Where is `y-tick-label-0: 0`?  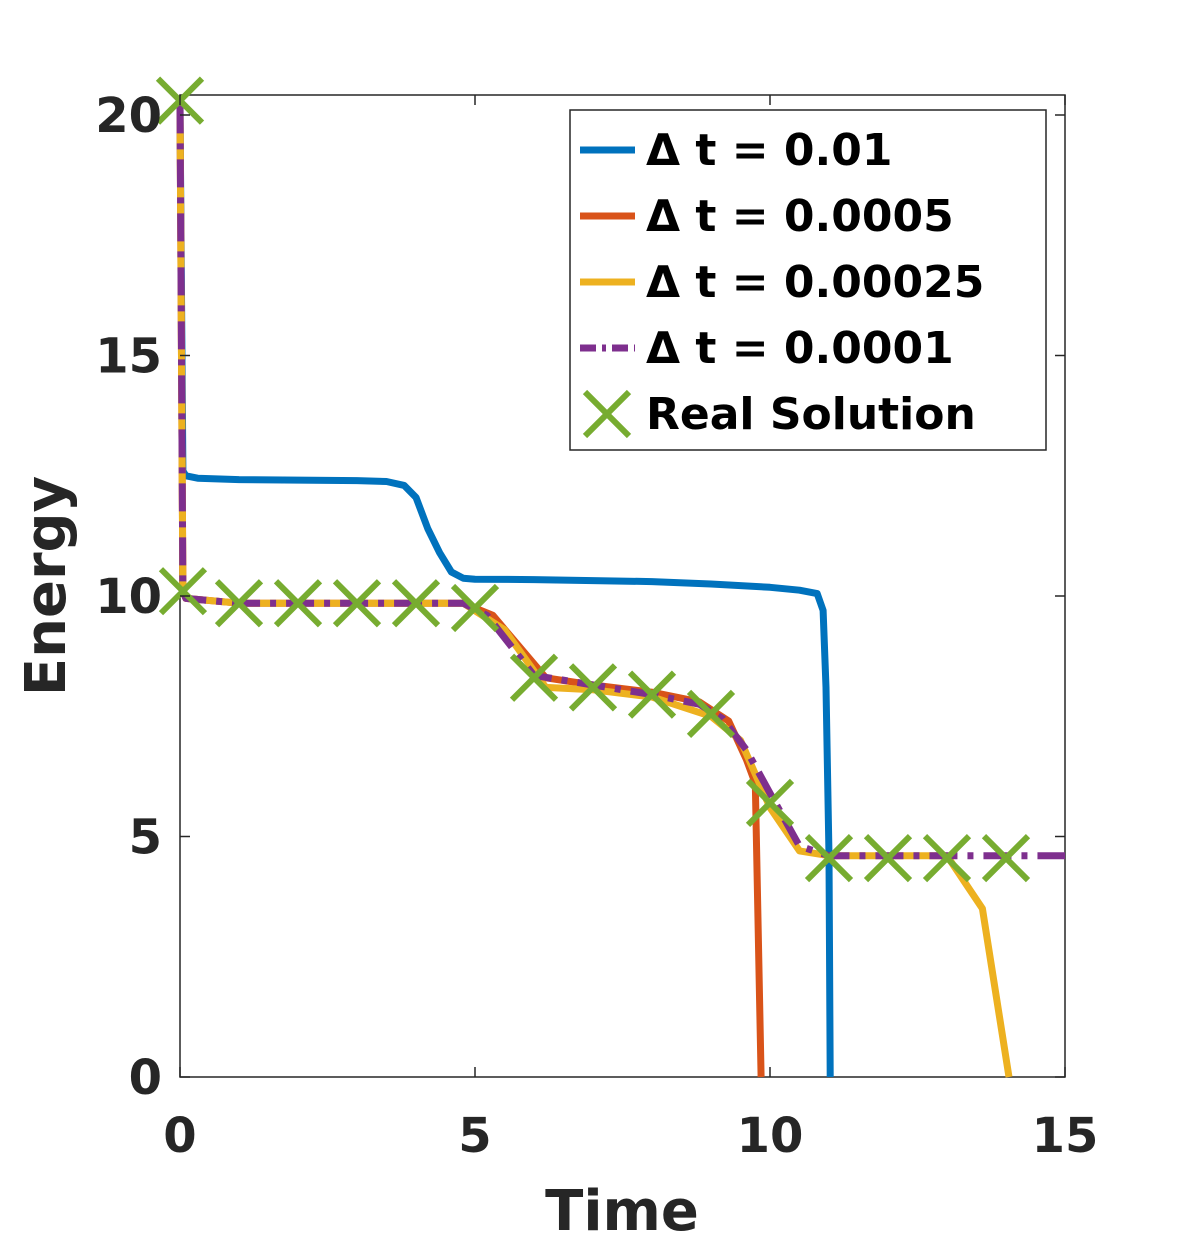 y-tick-label-0: 0 is located at coordinates (145, 1078).